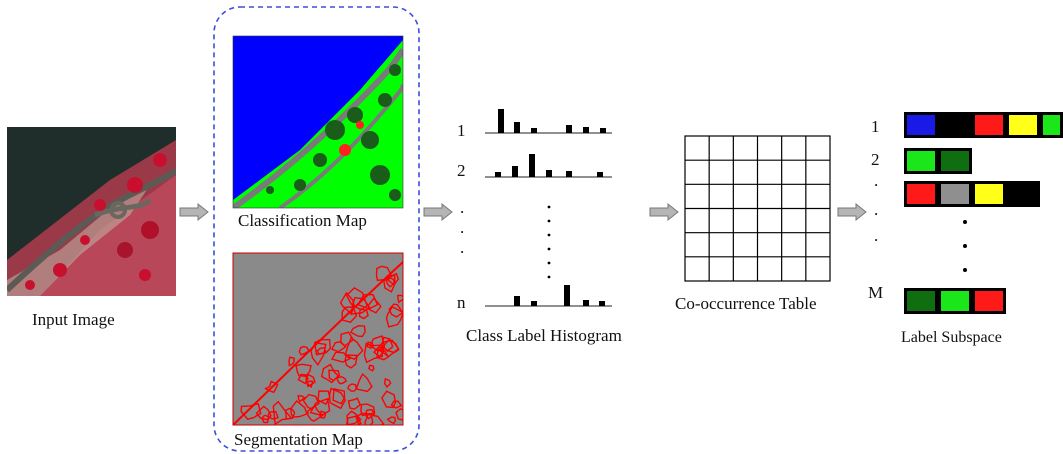 Image resolution: width=1063 pixels, height=454 pixels. What do you see at coordinates (544, 335) in the screenshot?
I see `class-label-histogram-label: Class Label Histogram` at bounding box center [544, 335].